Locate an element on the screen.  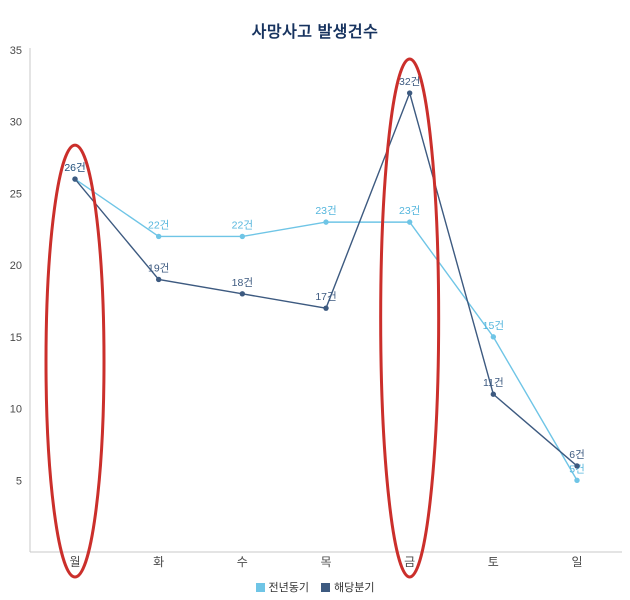
point-label: 6건 is located at coordinates (577, 455).